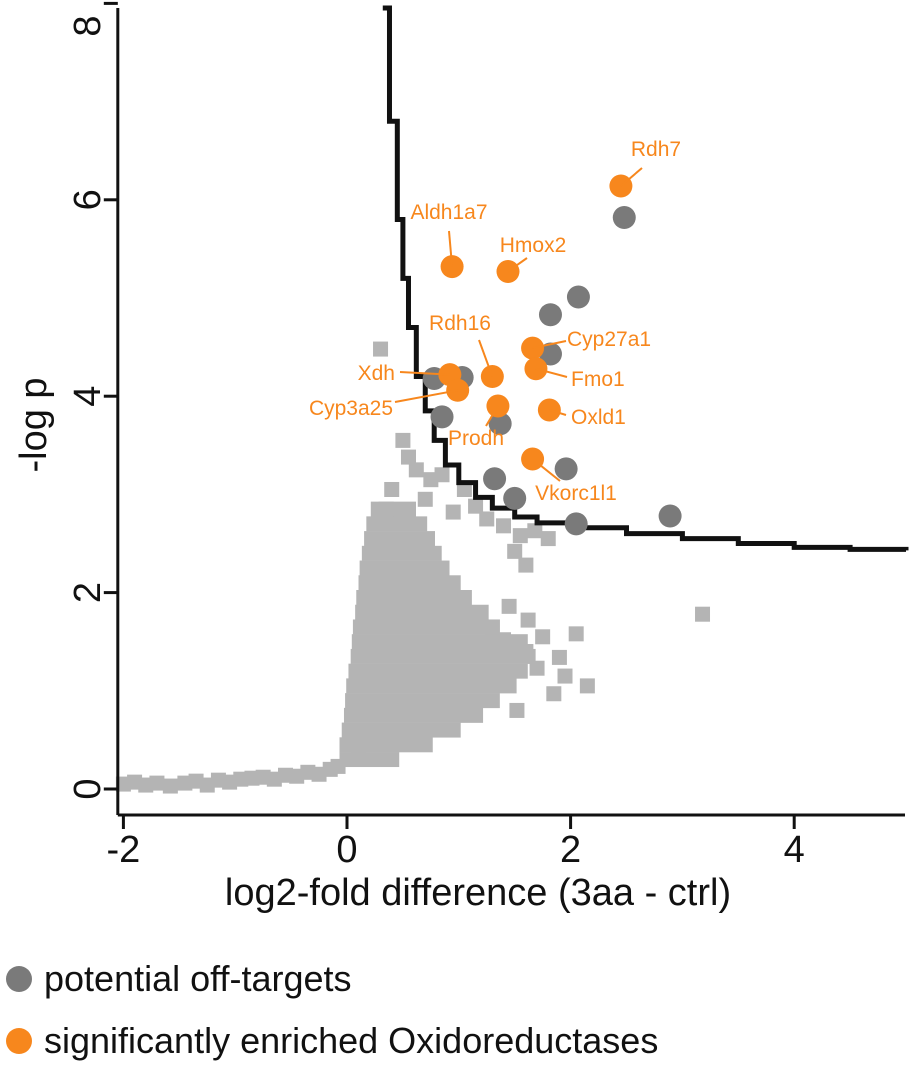 This screenshot has width=915, height=1072. What do you see at coordinates (124, 850) in the screenshot?
I see `x-tick-label: -2` at bounding box center [124, 850].